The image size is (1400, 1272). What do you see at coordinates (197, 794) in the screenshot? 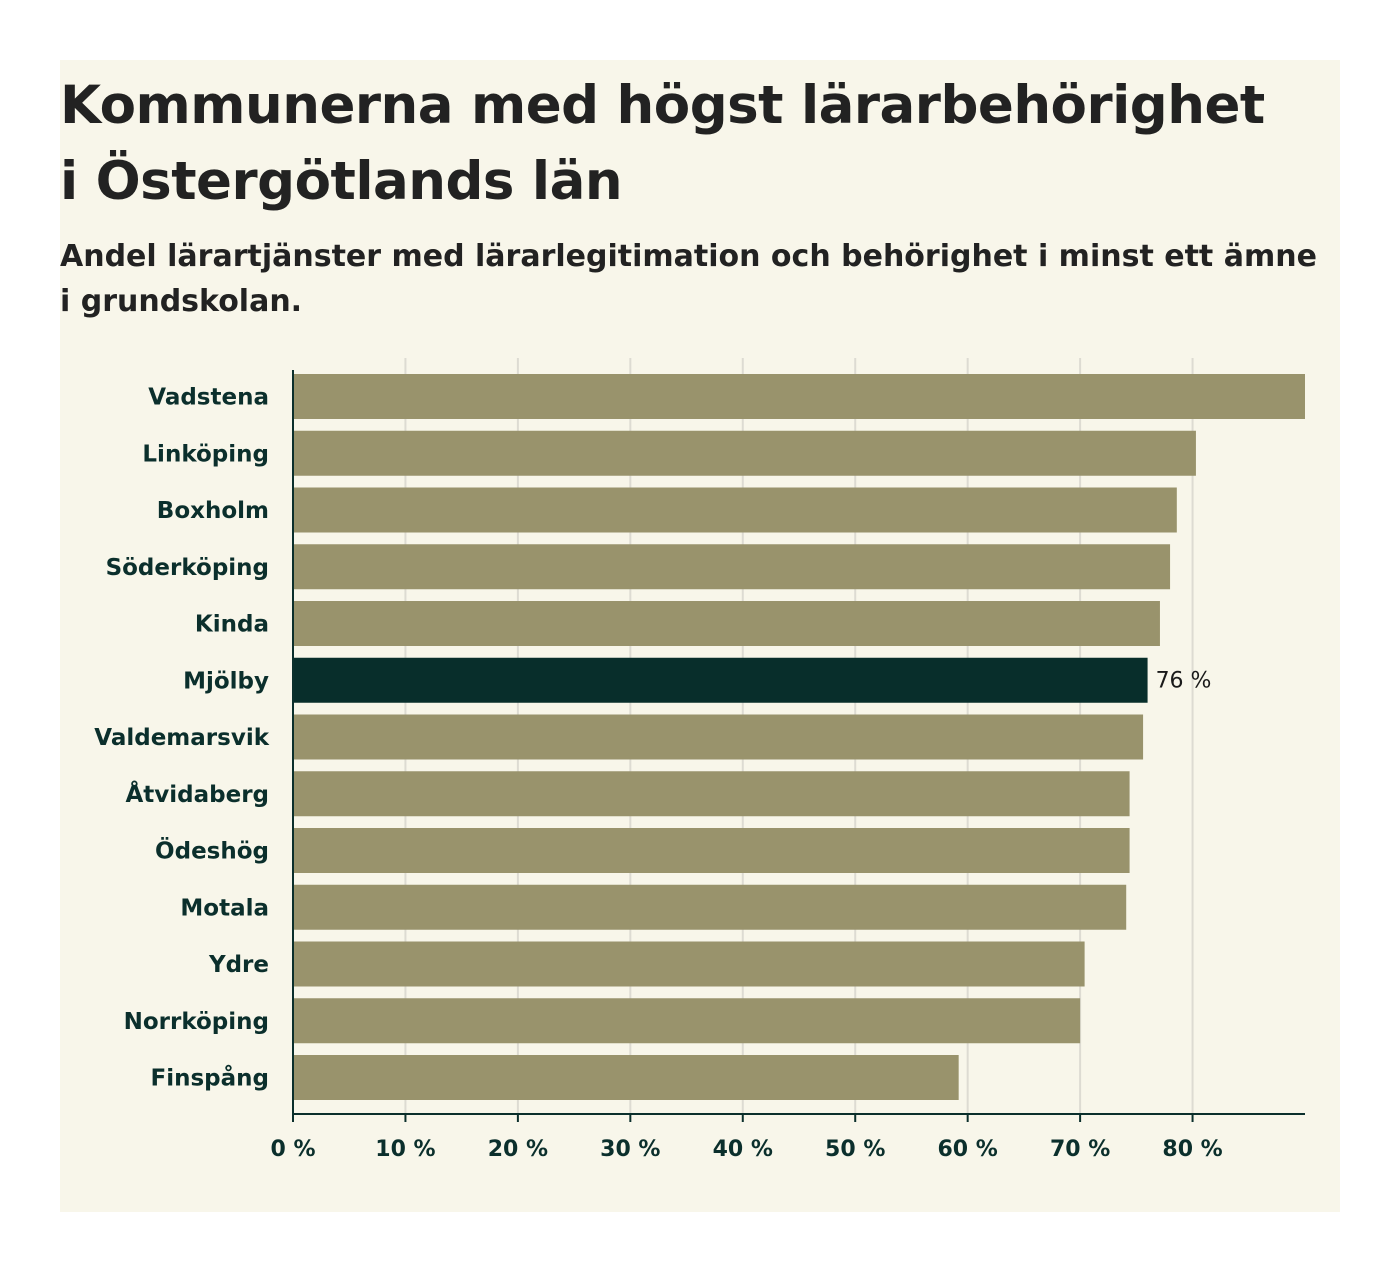
I see `category-label: Åtvidaberg` at bounding box center [197, 794].